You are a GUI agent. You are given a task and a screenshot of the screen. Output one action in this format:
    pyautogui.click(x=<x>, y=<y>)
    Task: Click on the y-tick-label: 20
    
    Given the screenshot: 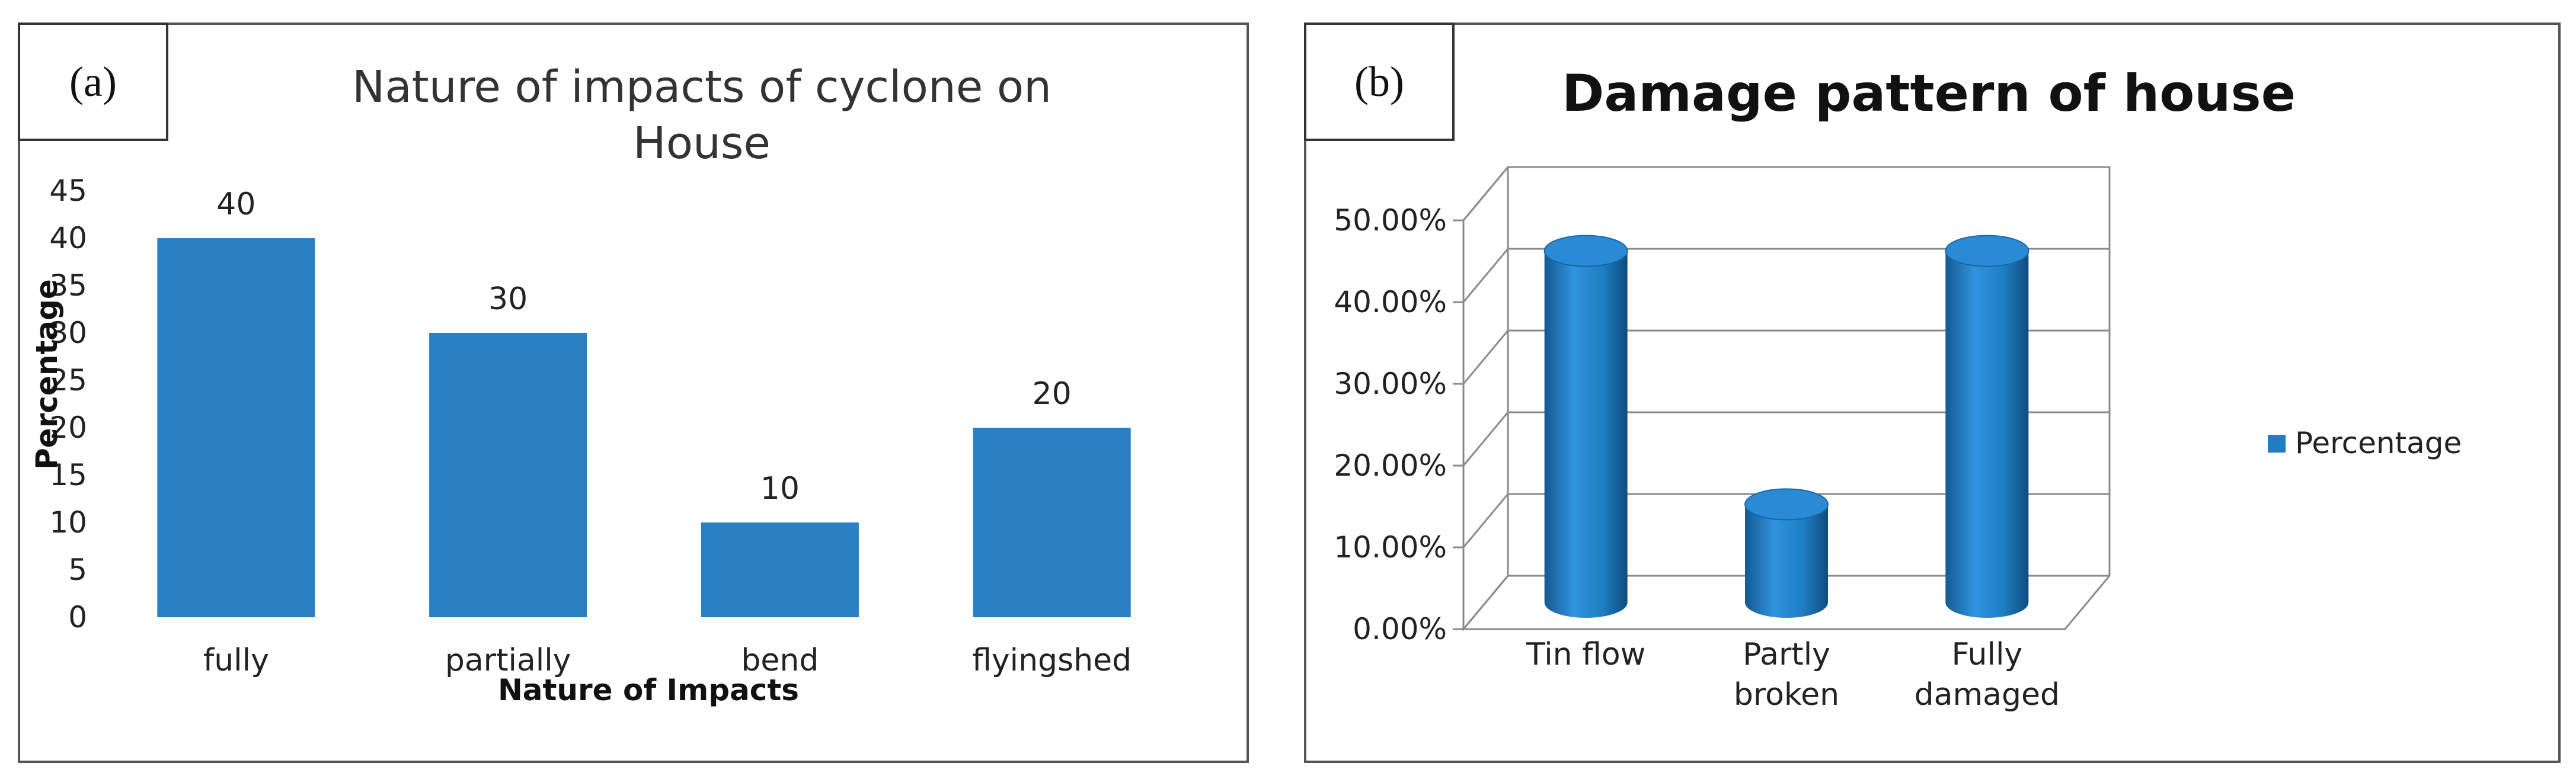 What is the action you would take?
    pyautogui.click(x=68, y=428)
    